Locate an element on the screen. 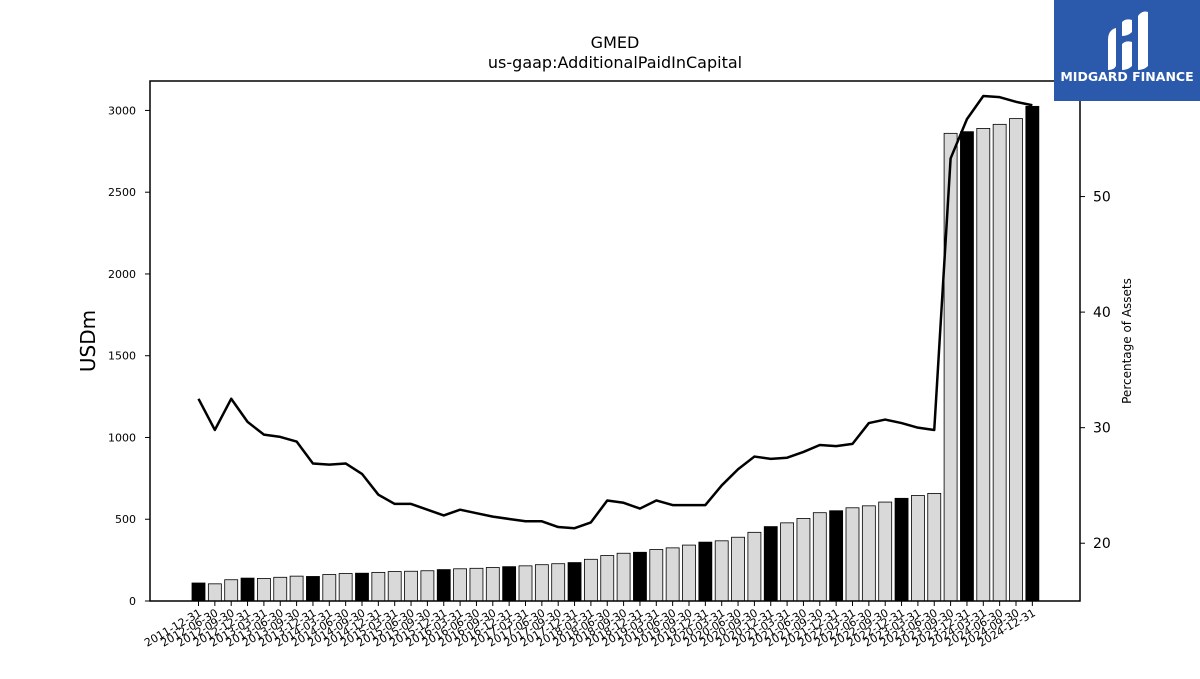  chart-title: GMED is located at coordinates (615, 42).